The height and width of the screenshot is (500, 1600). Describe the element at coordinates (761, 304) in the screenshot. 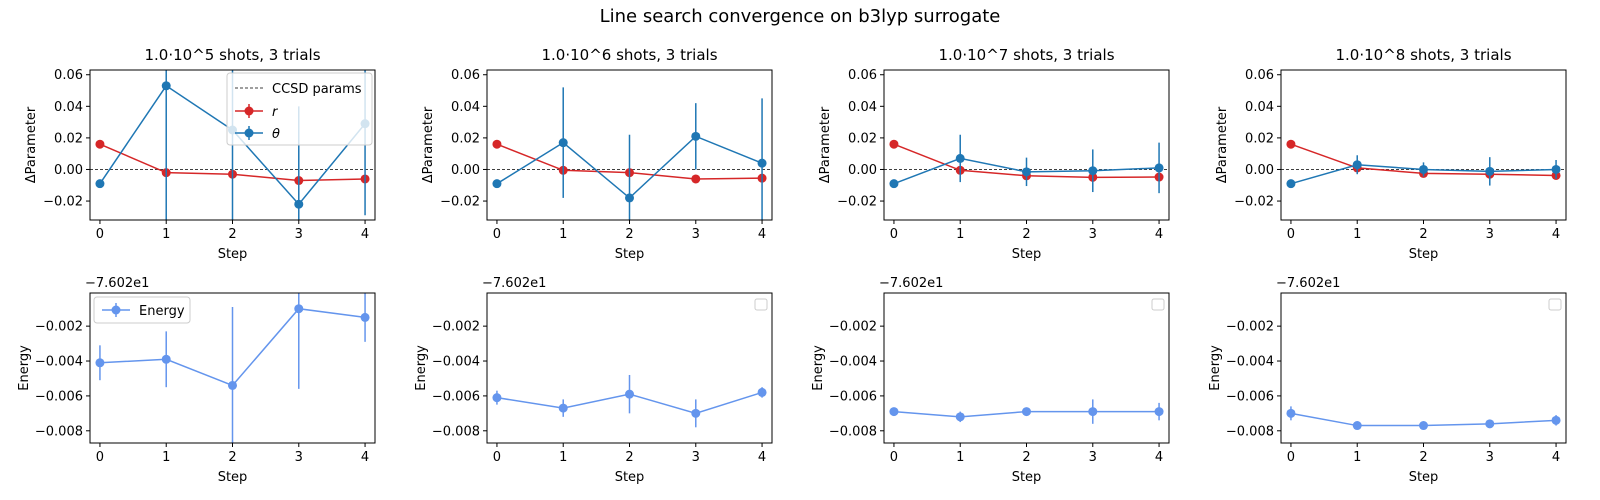

I see `legend-box-empty` at that location.